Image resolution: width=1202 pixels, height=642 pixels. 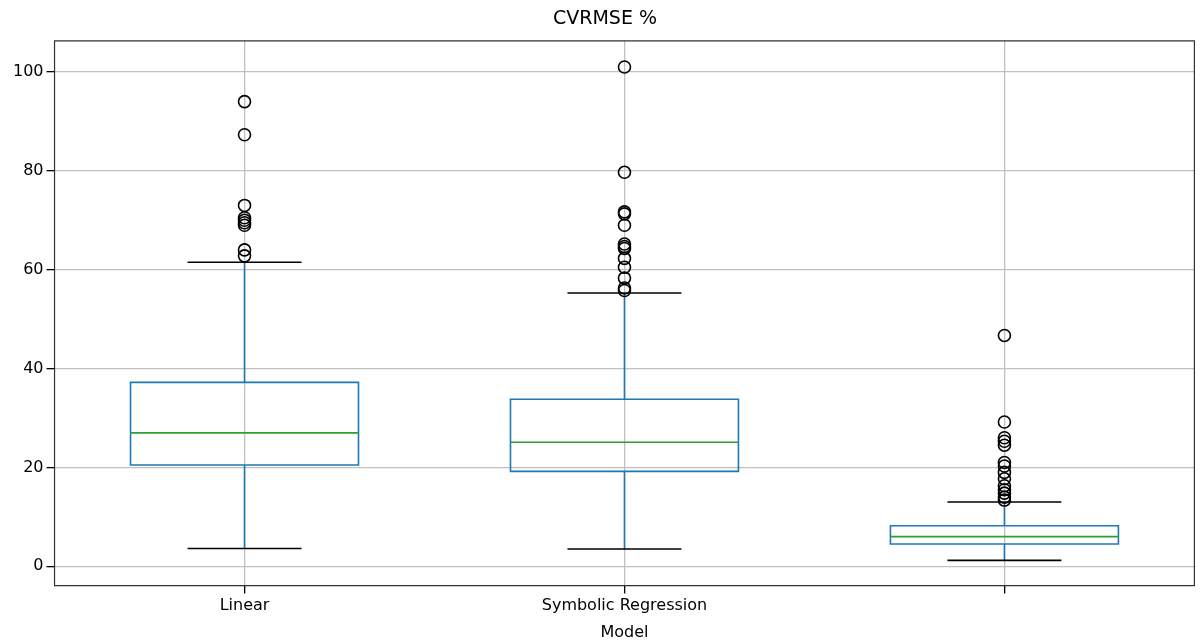 I want to click on y-tick-label: 80, so click(x=33, y=169).